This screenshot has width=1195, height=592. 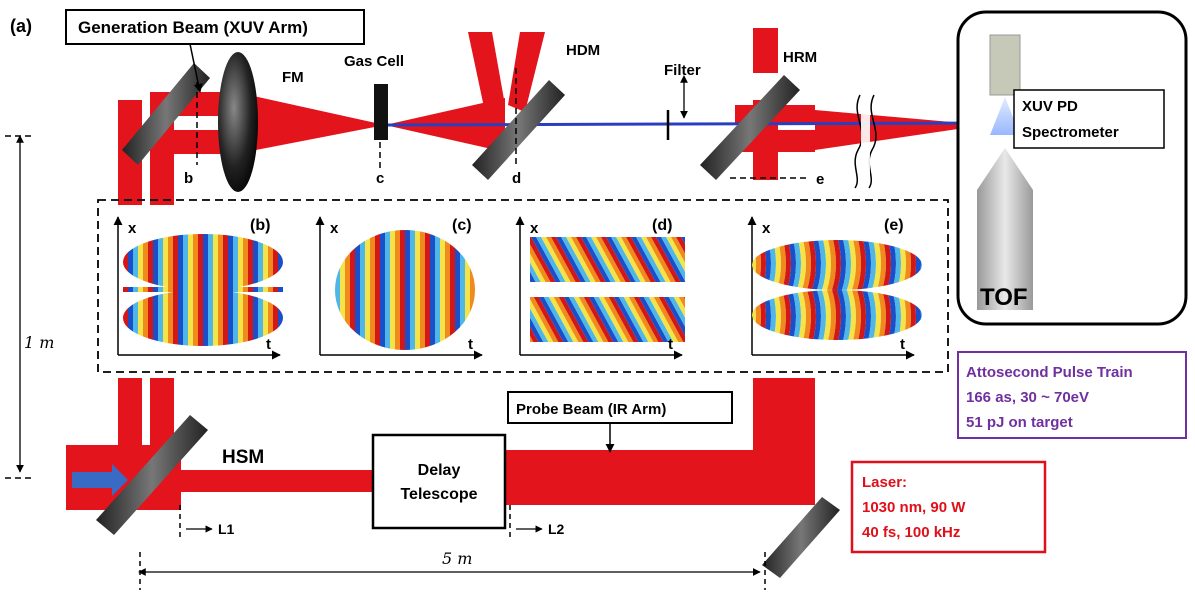 I want to click on generation-beam-box, so click(x=215, y=27).